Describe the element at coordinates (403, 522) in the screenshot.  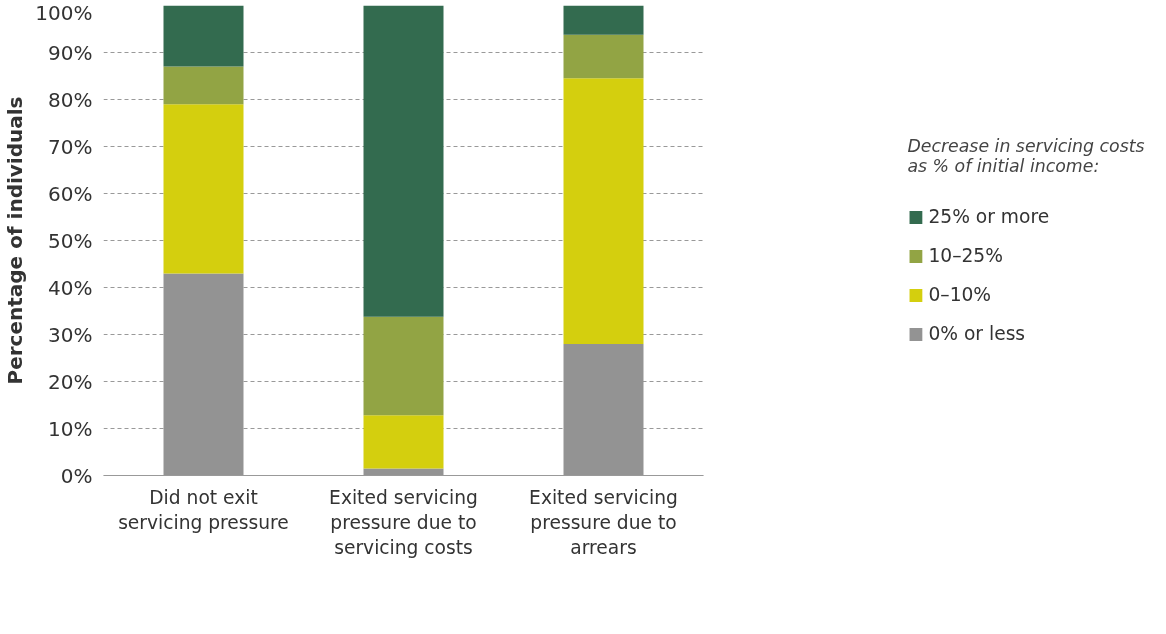
I see `x-tick-label: Exited servicing pressure due to servicing costs` at that location.